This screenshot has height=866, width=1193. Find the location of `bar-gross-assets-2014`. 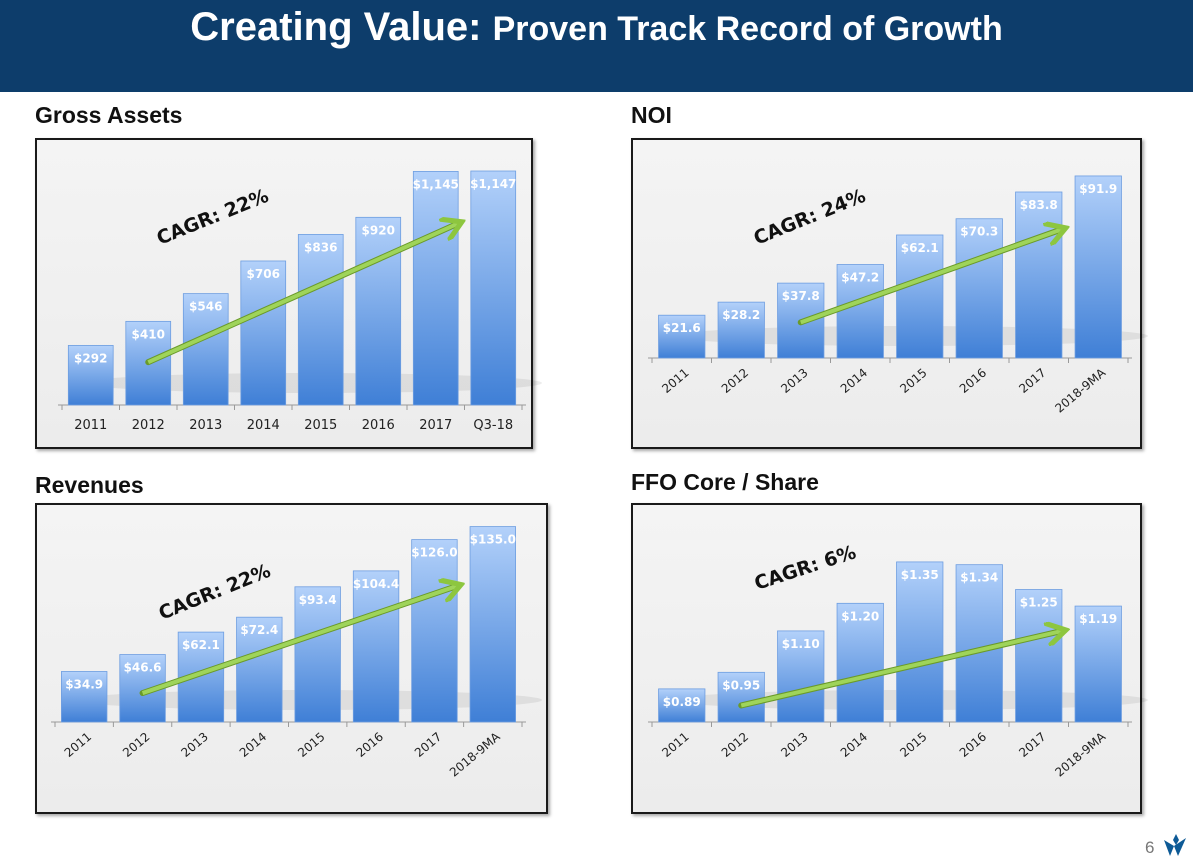

bar-gross-assets-2014 is located at coordinates (263, 333).